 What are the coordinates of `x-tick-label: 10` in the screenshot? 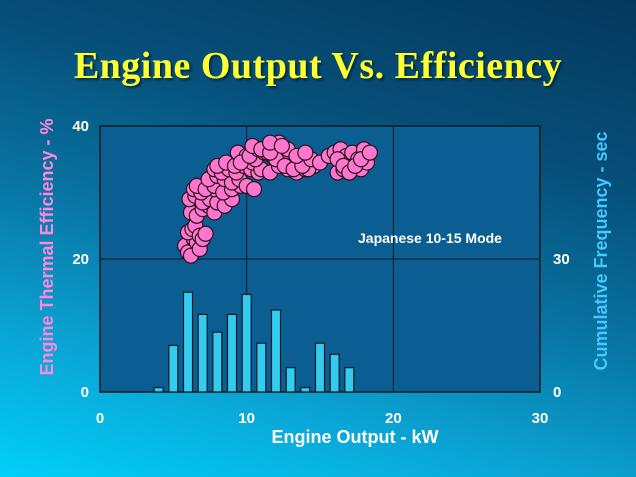 It's located at (246, 418).